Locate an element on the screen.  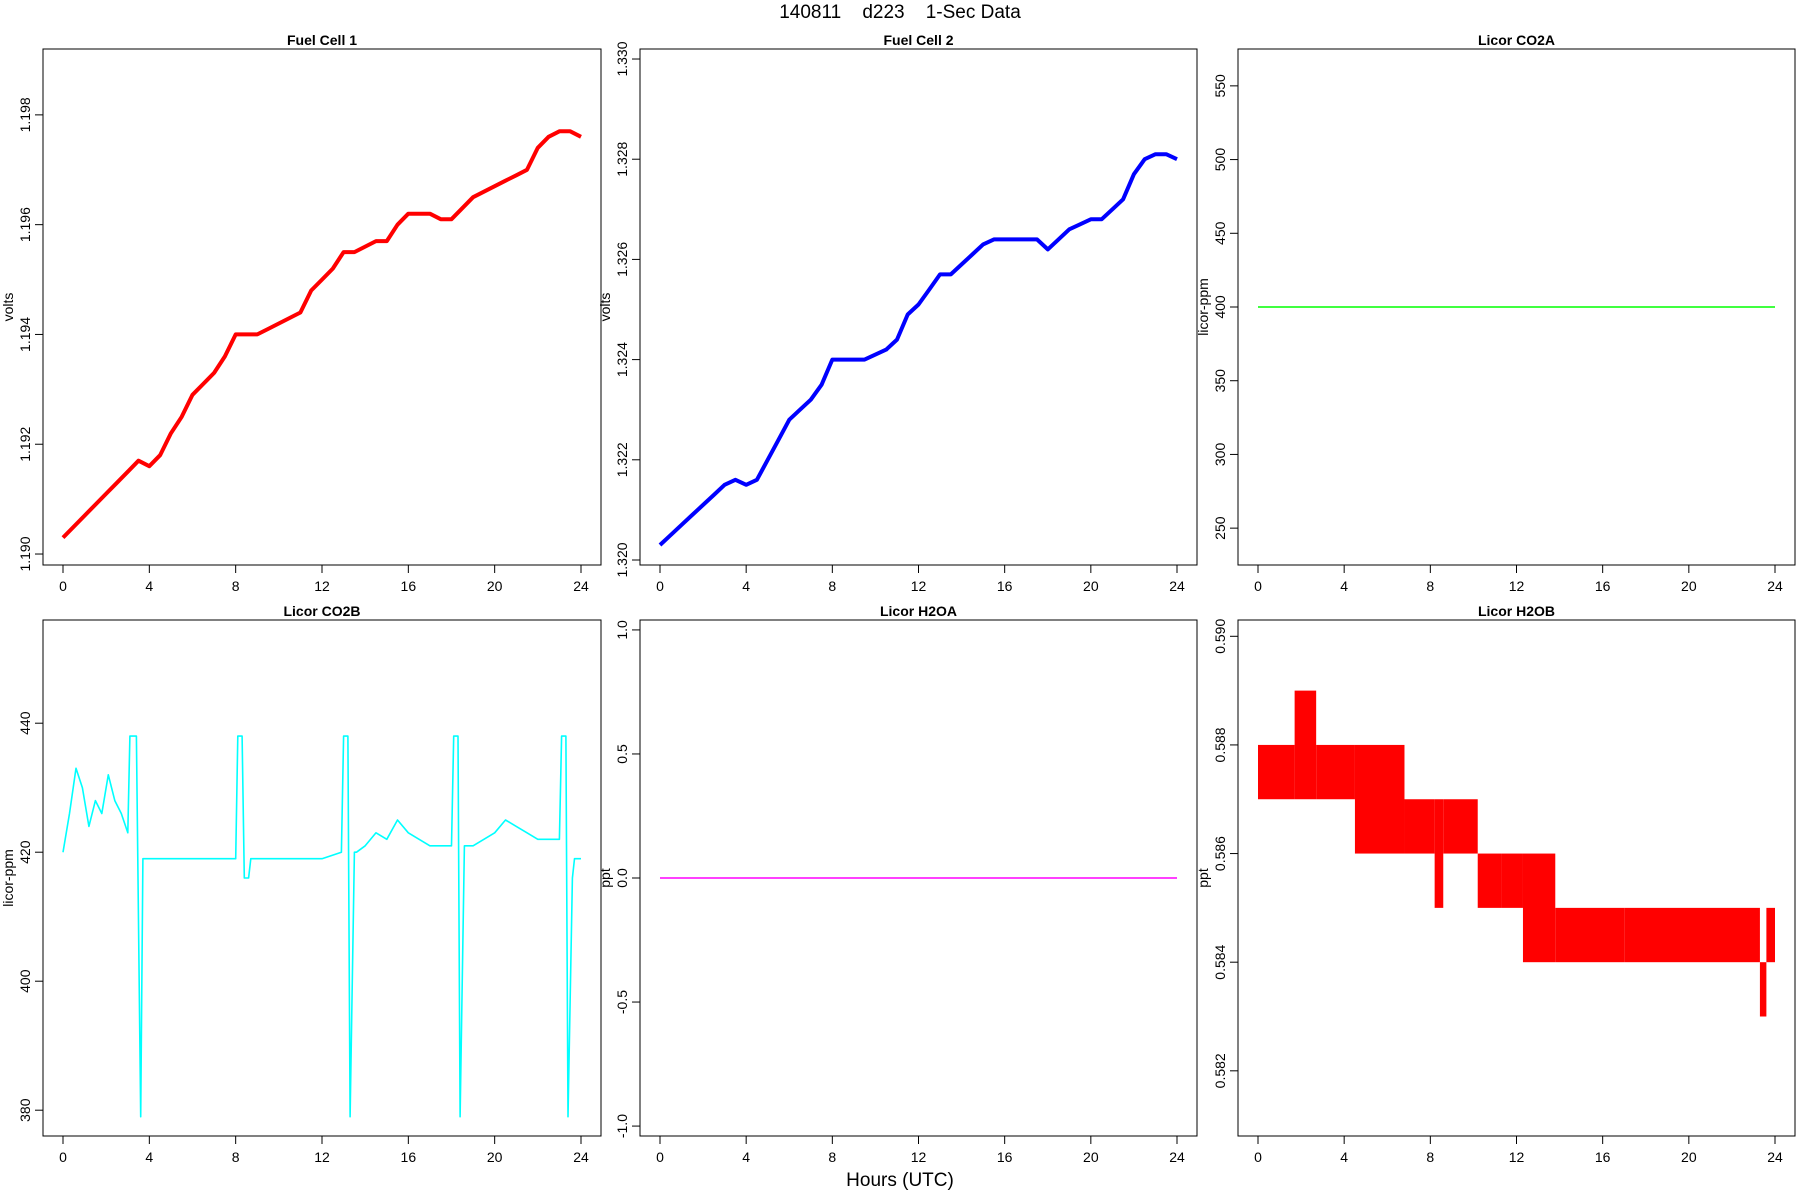
y-tick-label: 1.320 is located at coordinates (622, 559).